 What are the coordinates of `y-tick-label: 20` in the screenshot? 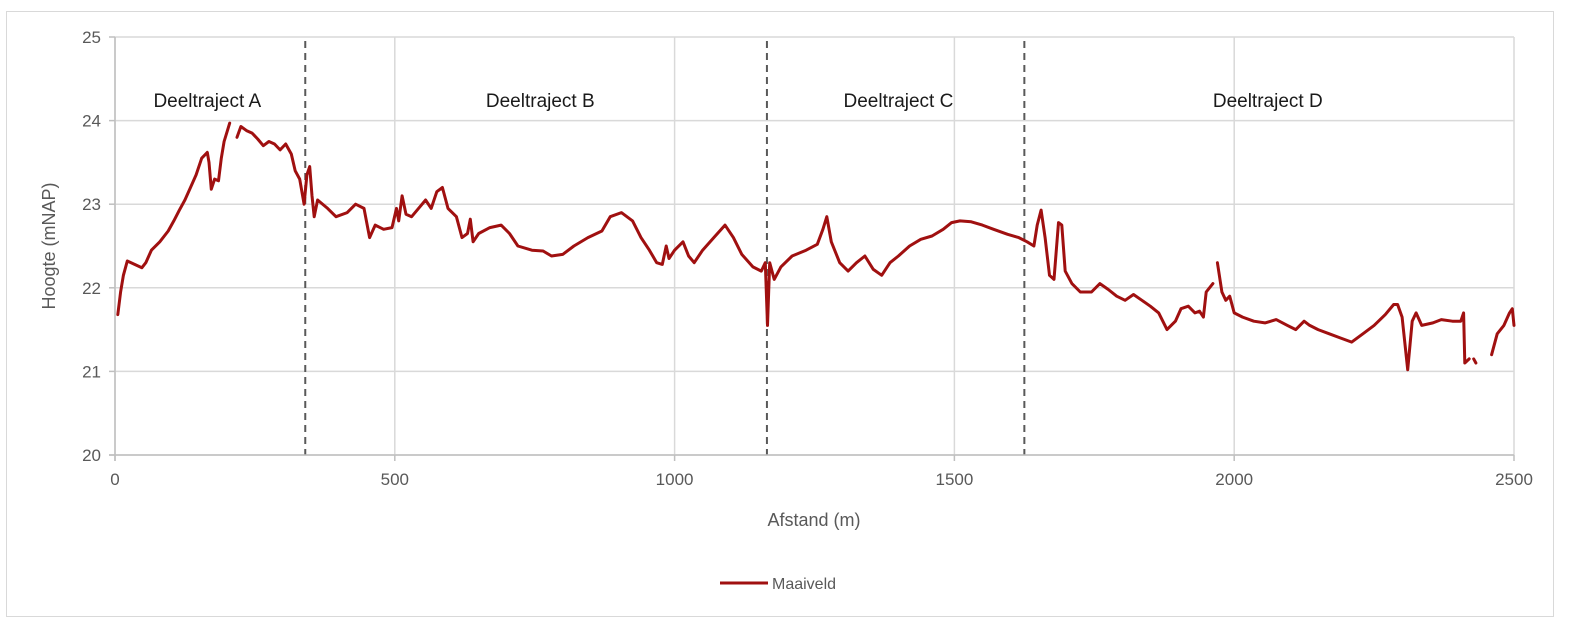 It's located at (91, 455).